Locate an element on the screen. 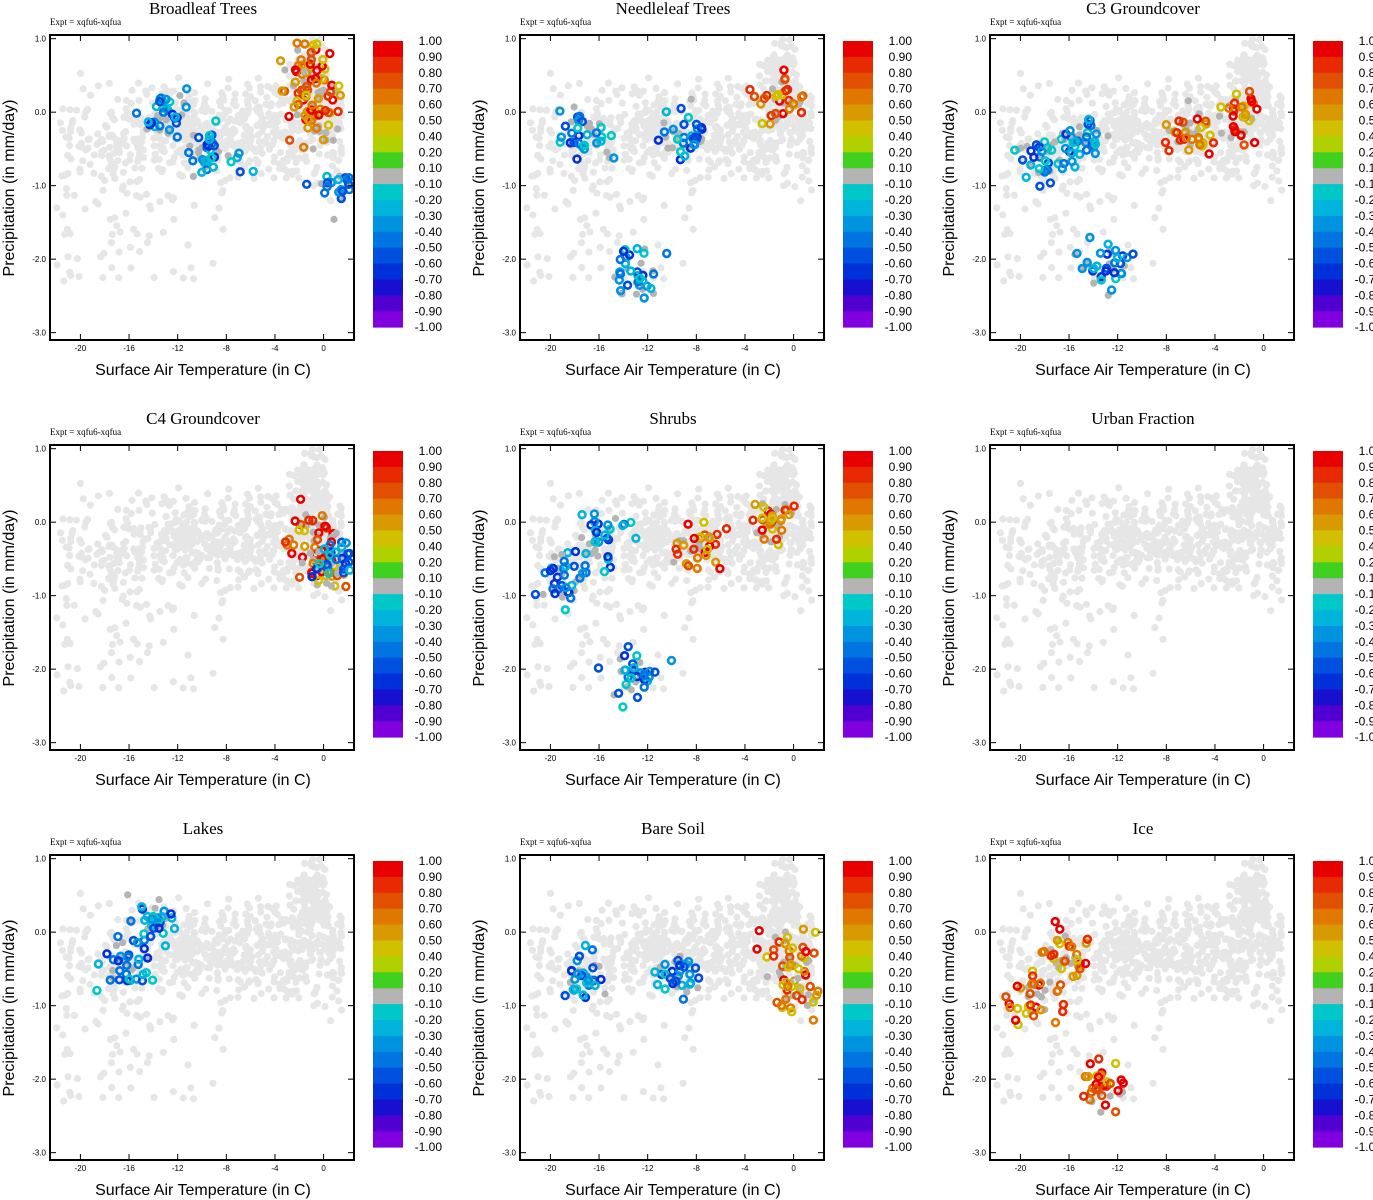 The width and height of the screenshot is (1373, 1200). colorbar-label: -0.10 is located at coordinates (1364, 184).